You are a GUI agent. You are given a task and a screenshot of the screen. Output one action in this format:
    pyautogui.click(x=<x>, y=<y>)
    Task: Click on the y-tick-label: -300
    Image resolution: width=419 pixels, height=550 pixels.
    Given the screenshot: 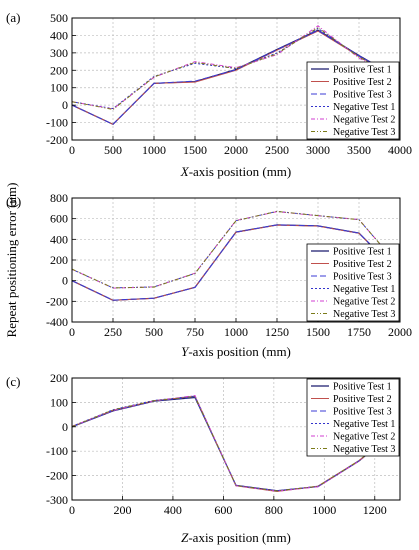 What is the action you would take?
    pyautogui.click(x=57, y=500)
    